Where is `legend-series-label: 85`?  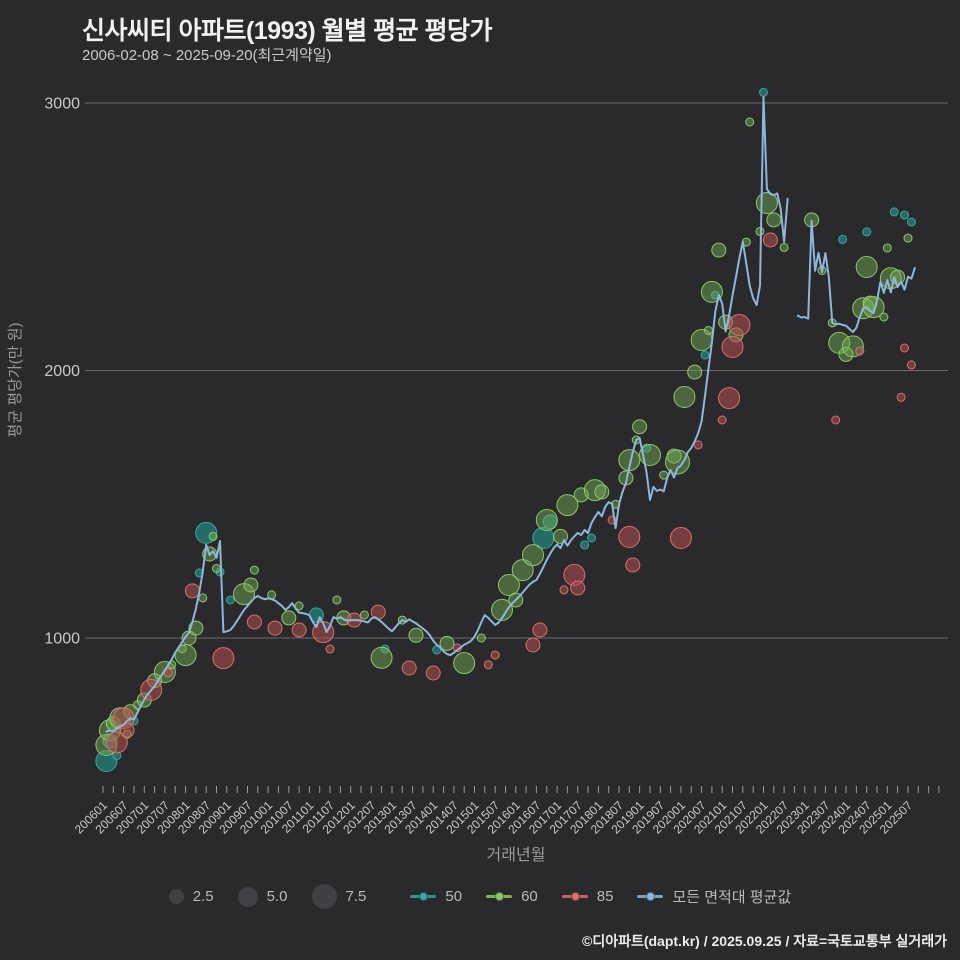
legend-series-label: 85 is located at coordinates (605, 896).